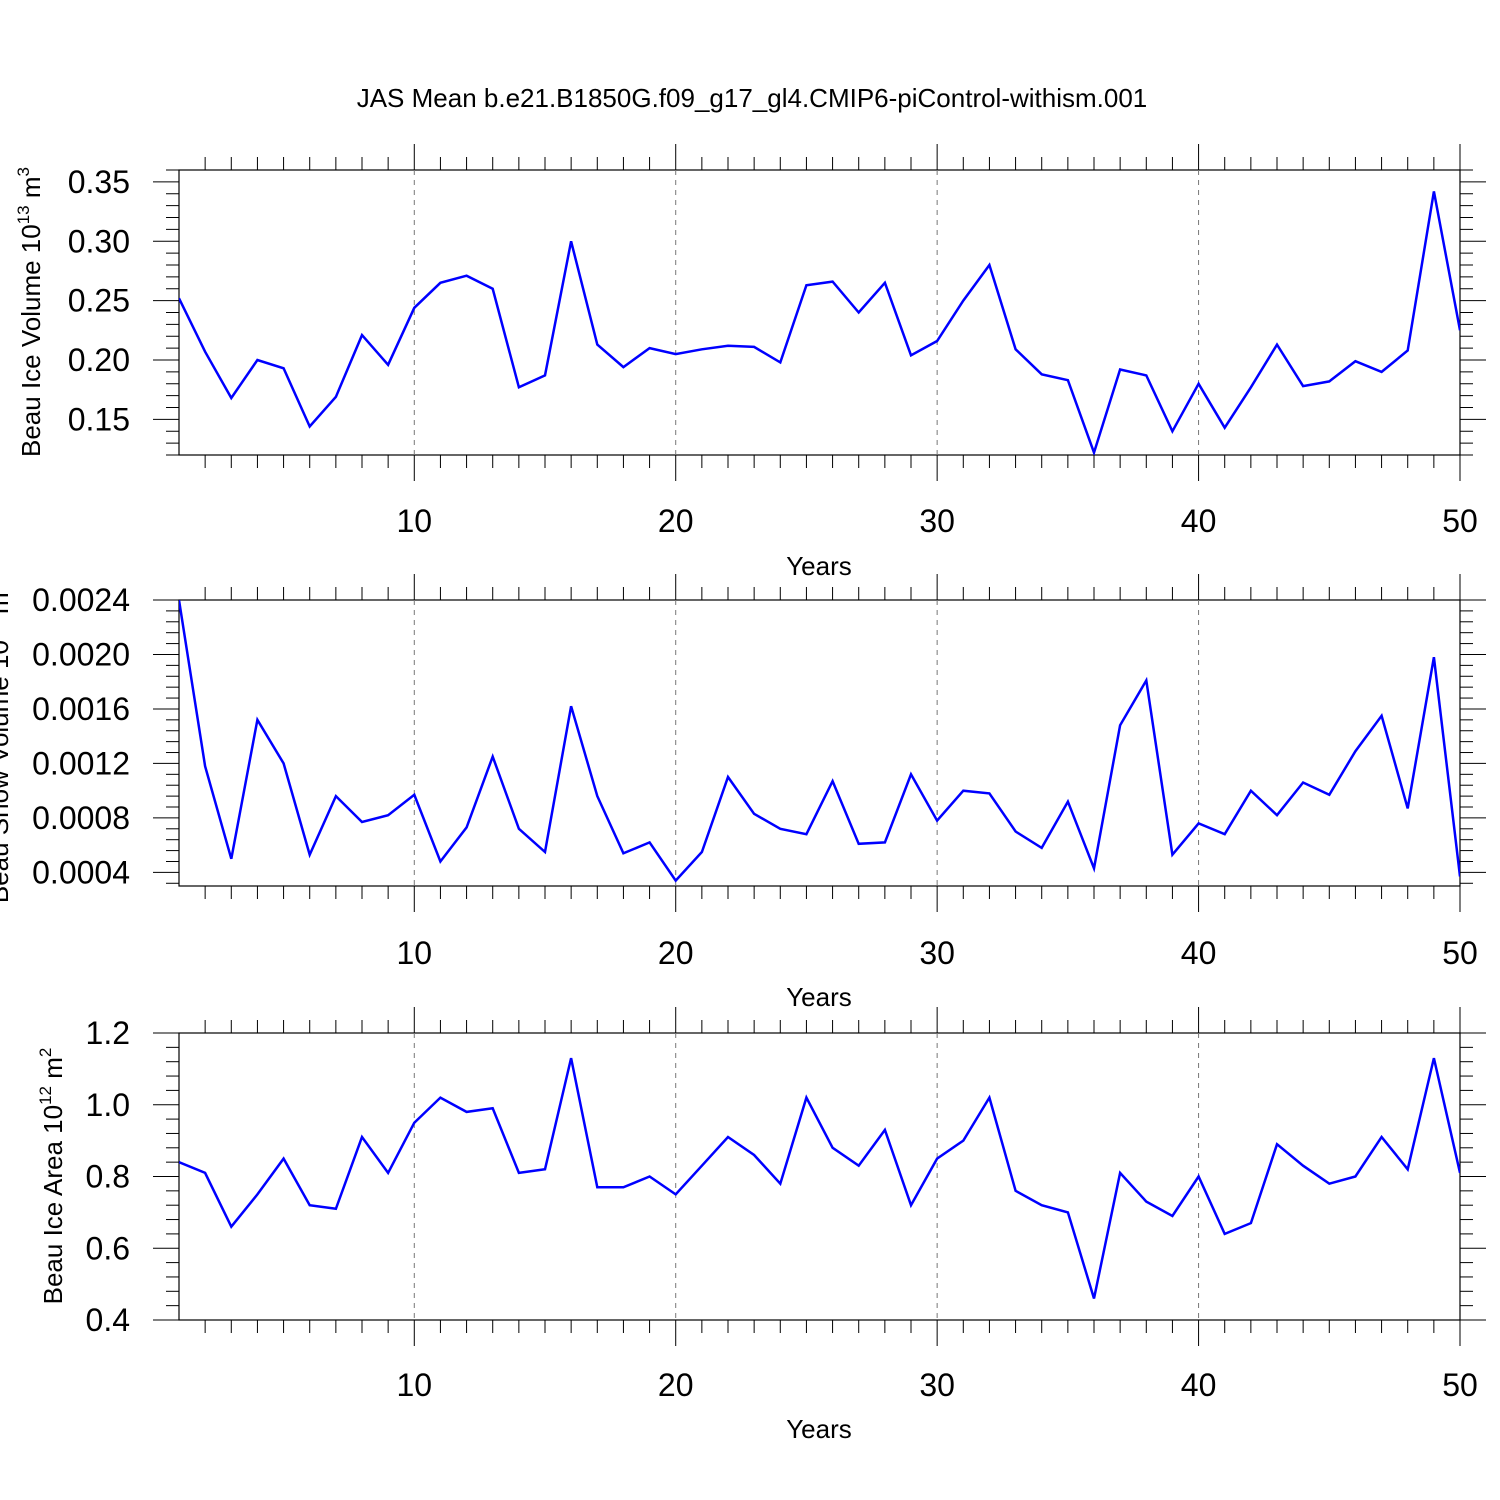  Describe the element at coordinates (108, 1320) in the screenshot. I see `y-tick-label: 0.4` at that location.